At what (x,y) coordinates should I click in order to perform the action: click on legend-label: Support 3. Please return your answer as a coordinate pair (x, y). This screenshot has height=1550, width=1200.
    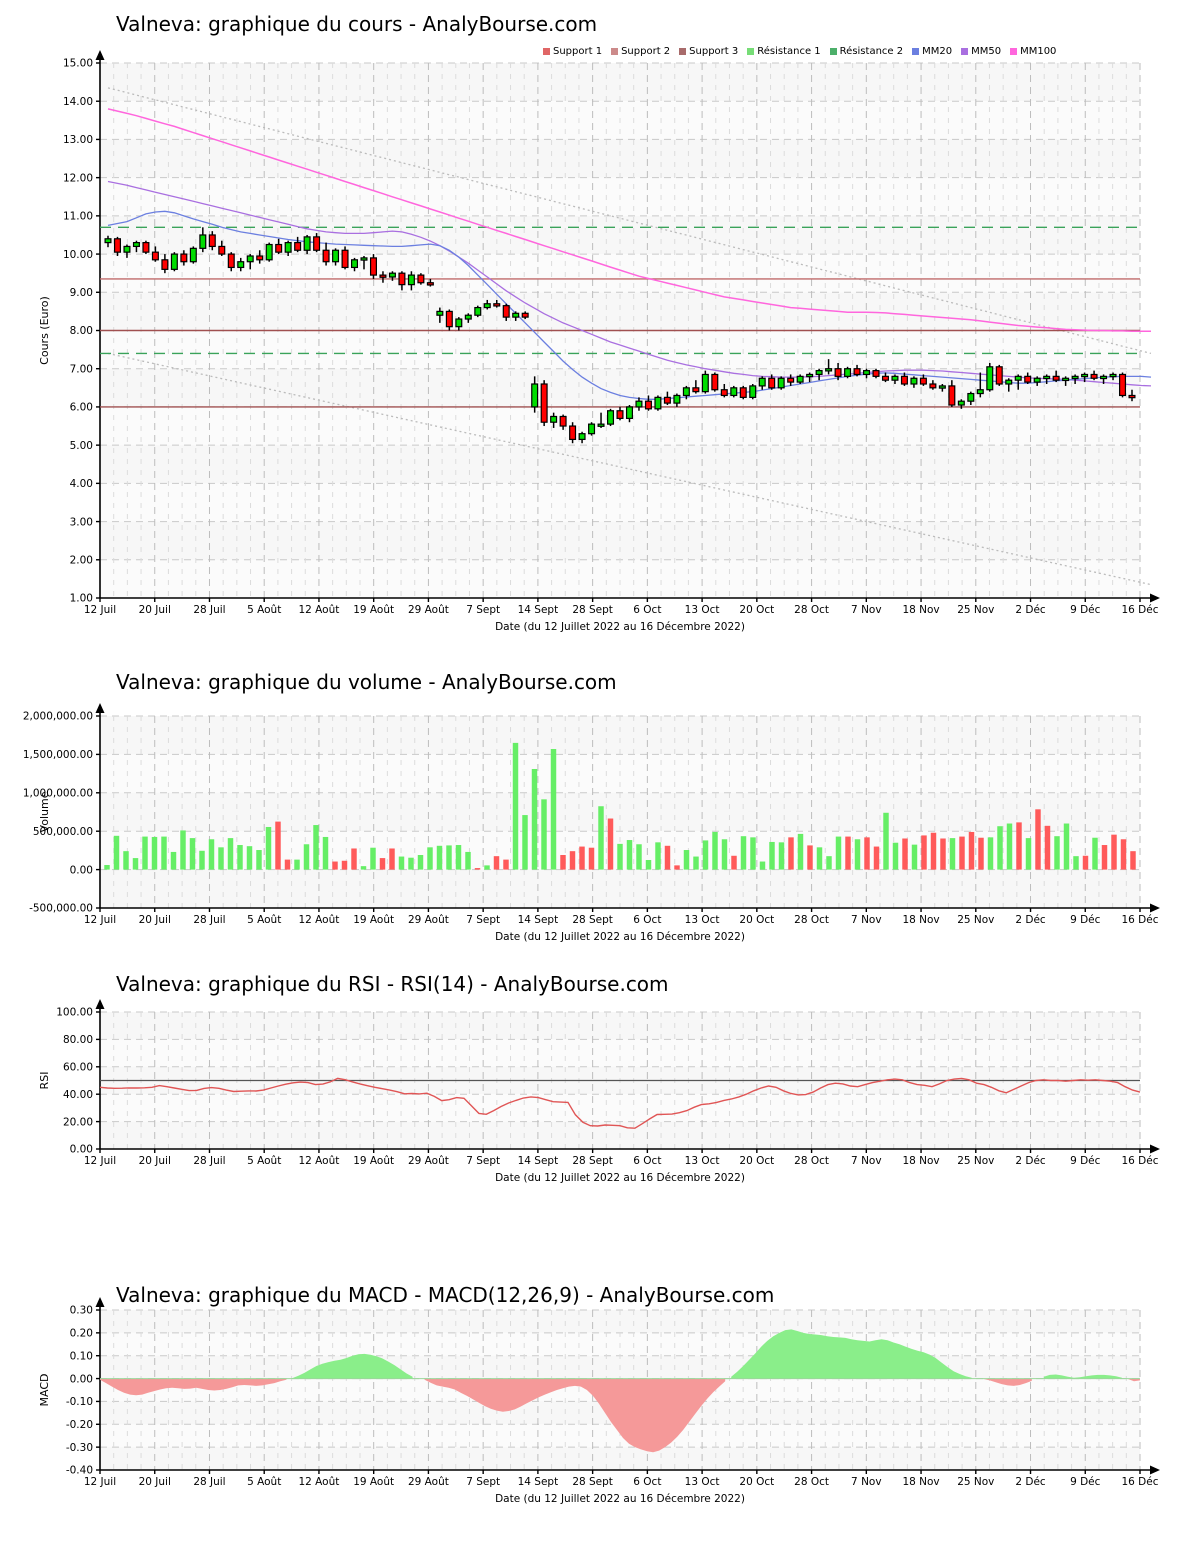
    Looking at the image, I should click on (714, 51).